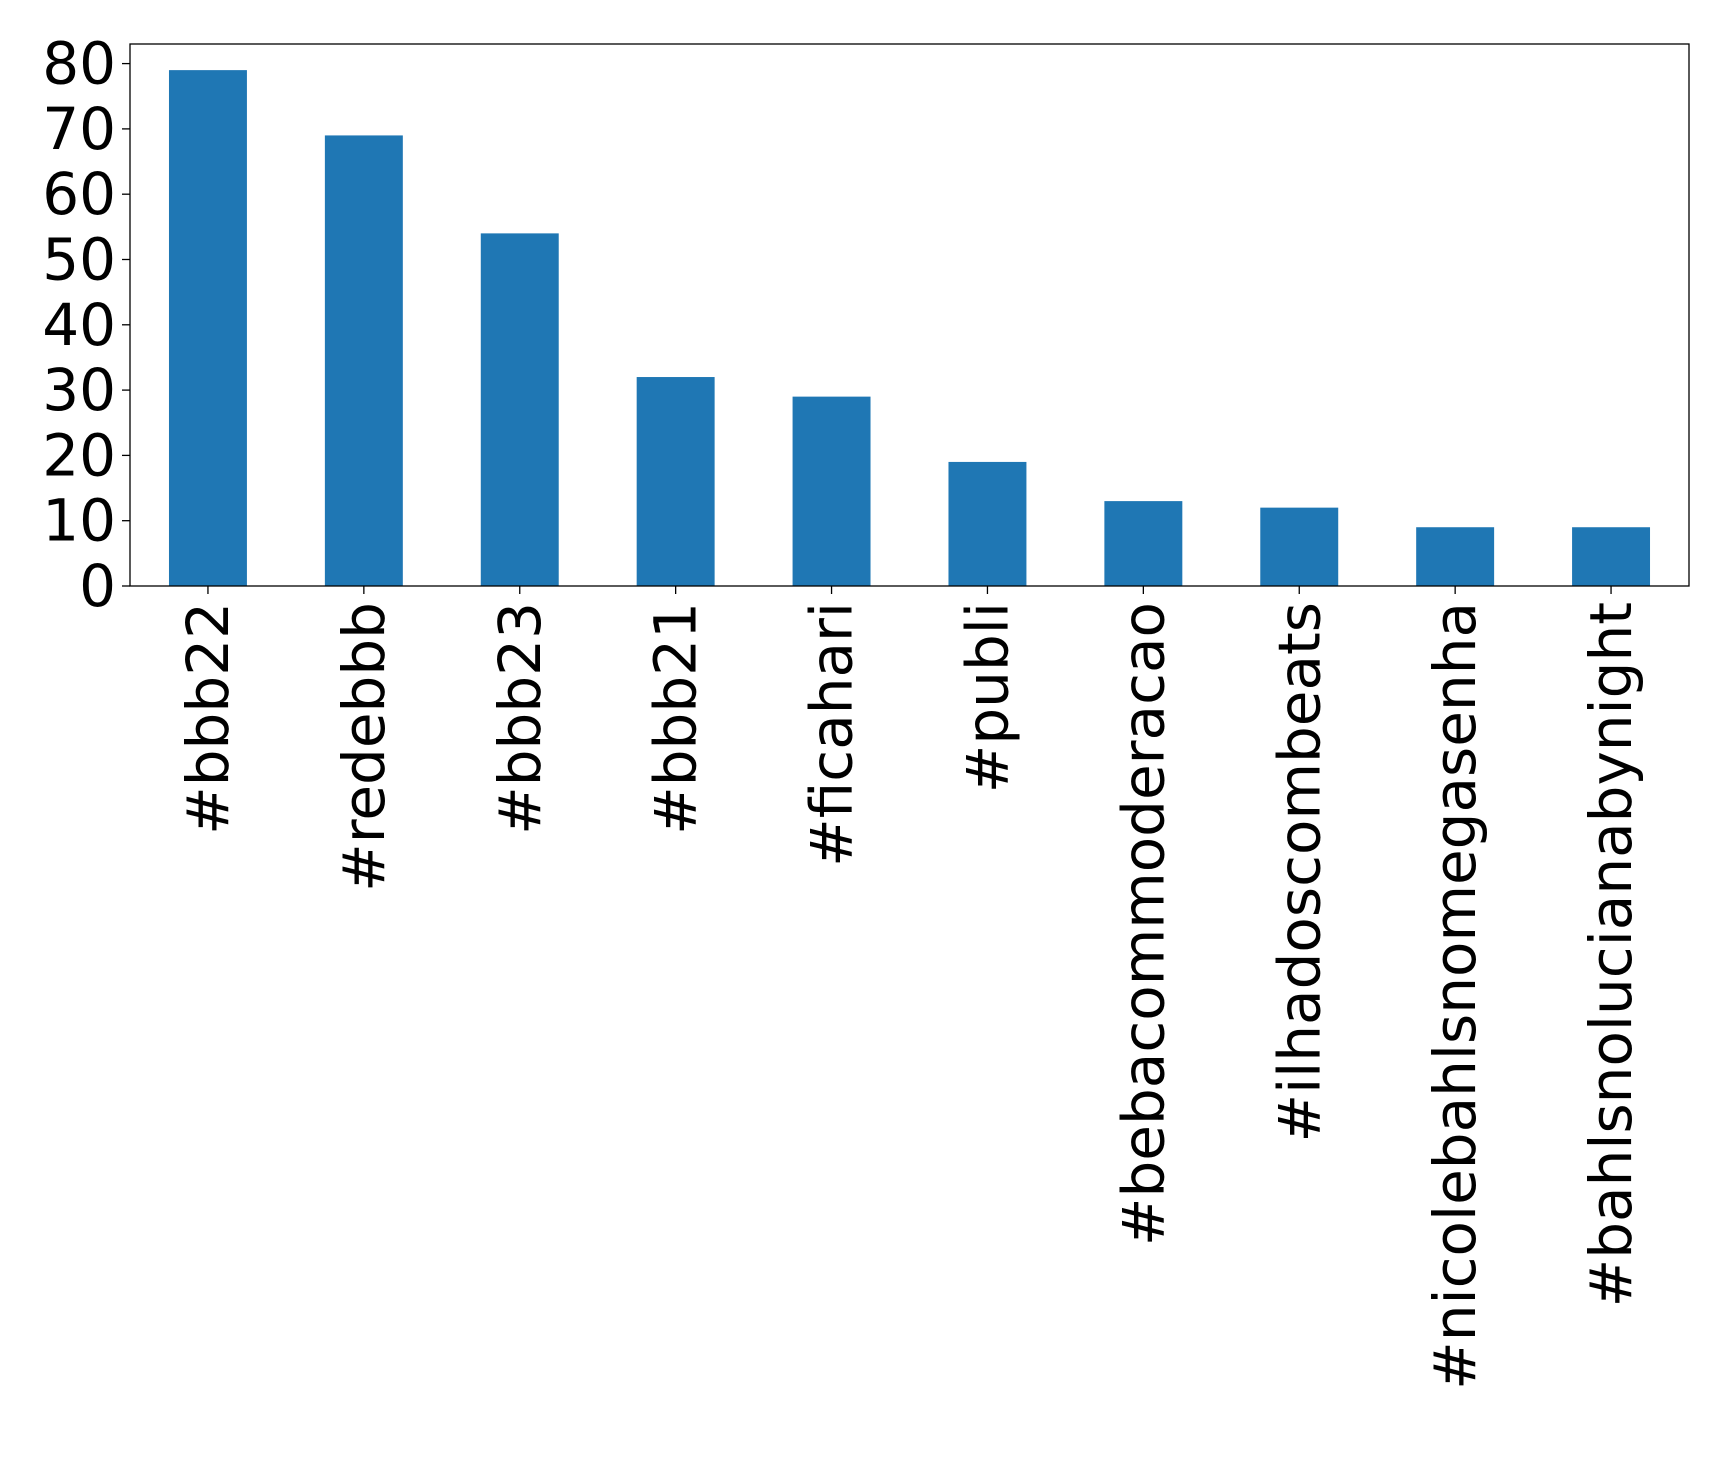 The height and width of the screenshot is (1481, 1719). Describe the element at coordinates (208, 718) in the screenshot. I see `x-tick-label: #bbb22` at that location.